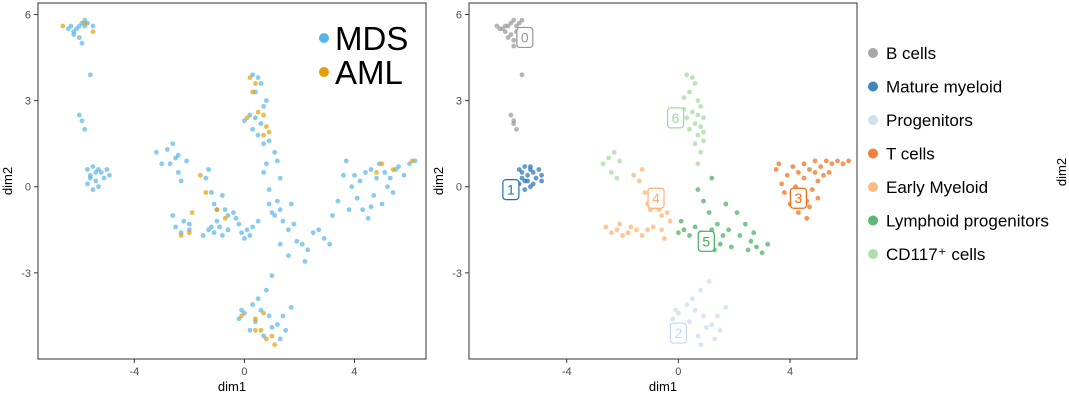 This screenshot has width=1069, height=403. Describe the element at coordinates (371, 38) in the screenshot. I see `legend-label: MDS` at that location.